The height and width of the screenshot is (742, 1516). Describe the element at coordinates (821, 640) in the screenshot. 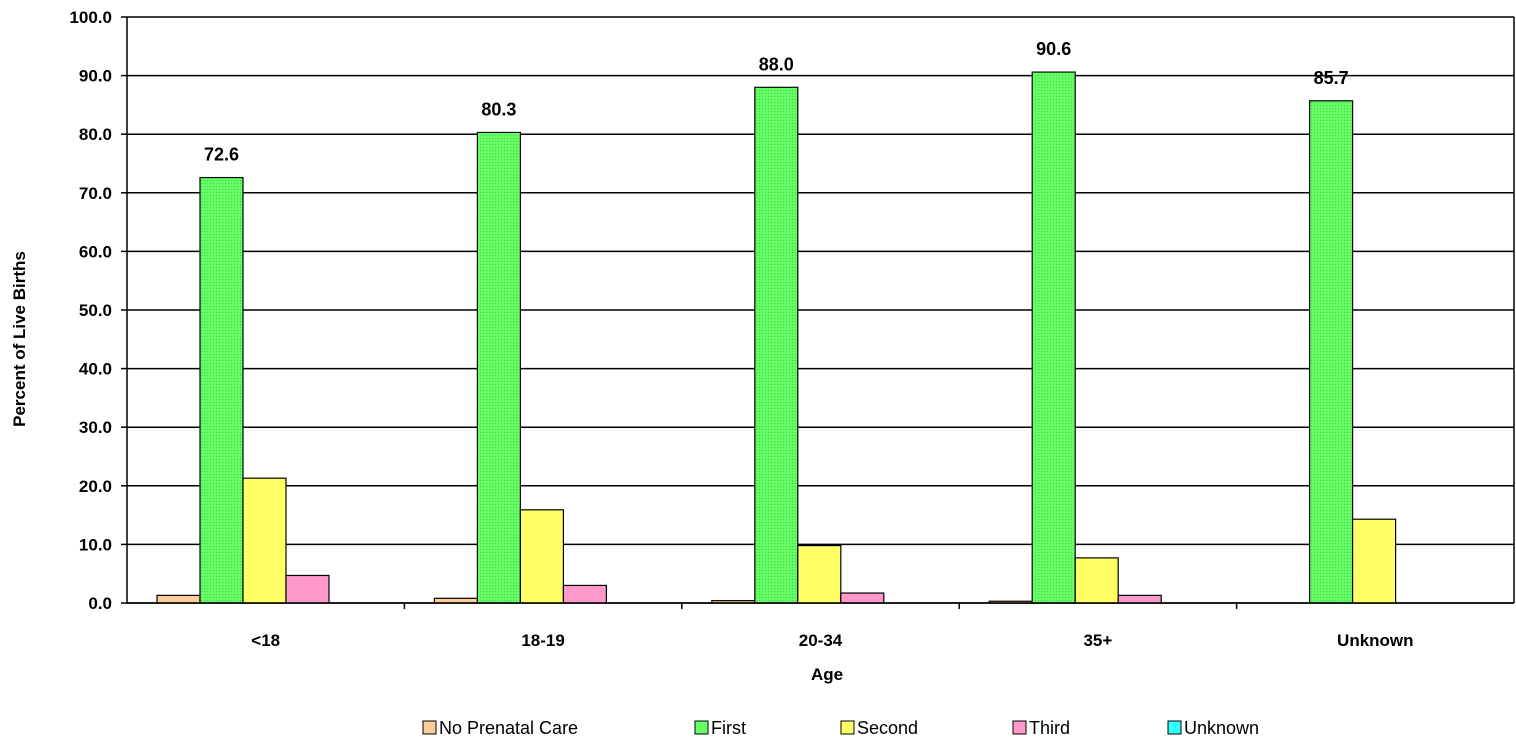

I see `x-tick-label: 20-34` at that location.